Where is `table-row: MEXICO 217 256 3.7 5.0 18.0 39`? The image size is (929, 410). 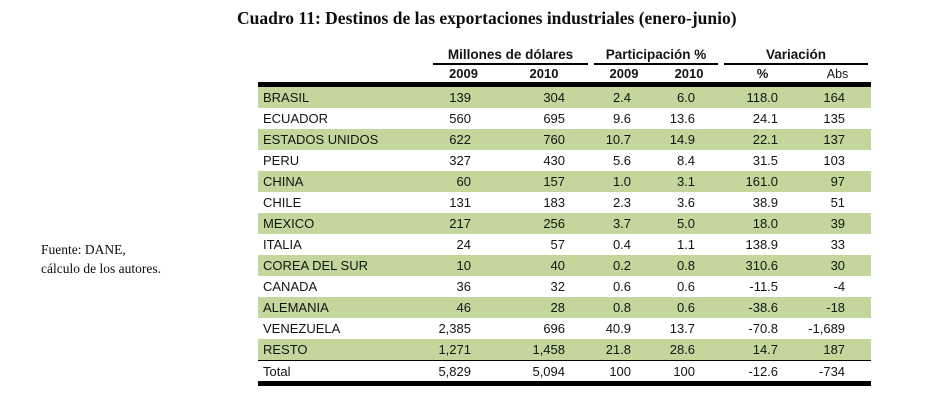
table-row: MEXICO 217 256 3.7 5.0 18.0 39 is located at coordinates (565, 223).